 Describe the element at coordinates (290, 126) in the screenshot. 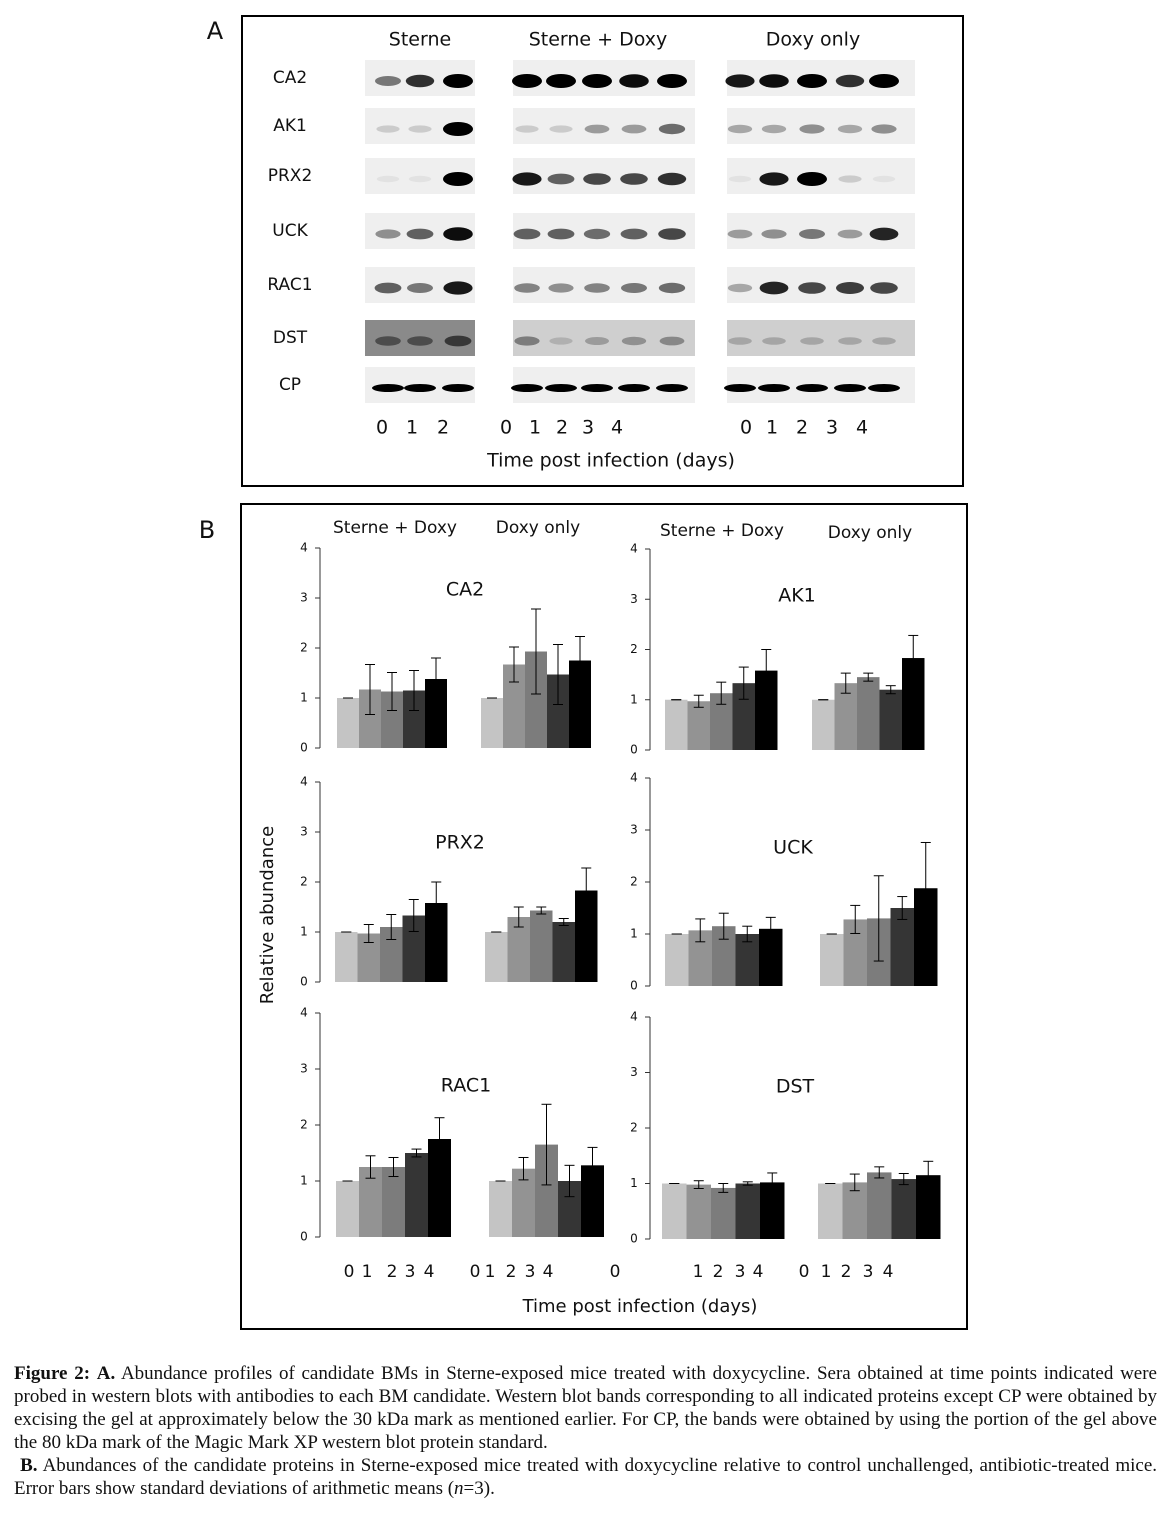

I see `protein-label: AK1` at that location.